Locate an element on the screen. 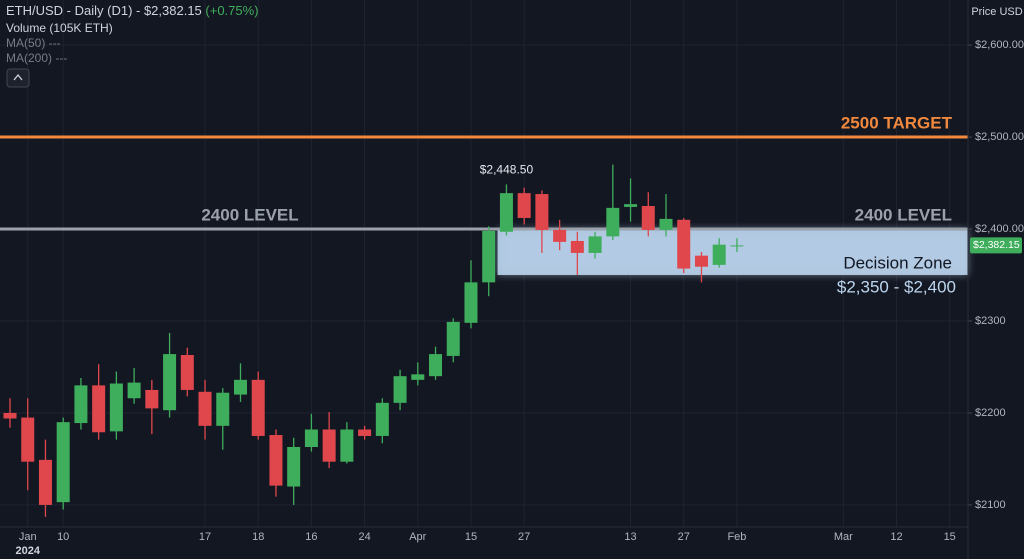 The image size is (1024, 559). x-tick-label: 18 is located at coordinates (258, 537).